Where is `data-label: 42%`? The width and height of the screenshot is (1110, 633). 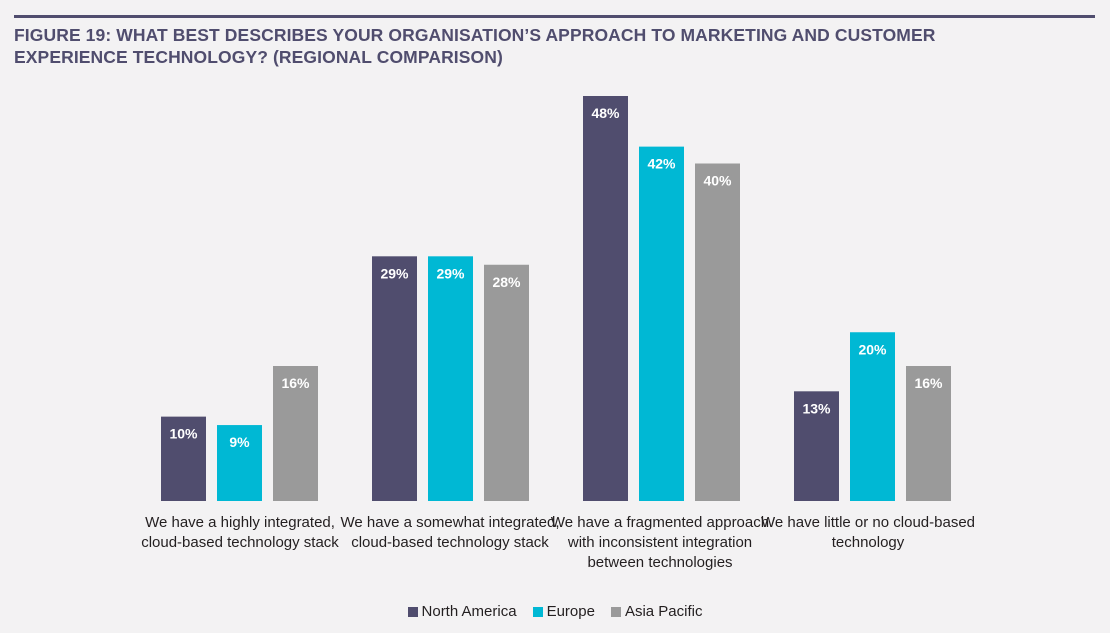
data-label: 42% is located at coordinates (661, 164).